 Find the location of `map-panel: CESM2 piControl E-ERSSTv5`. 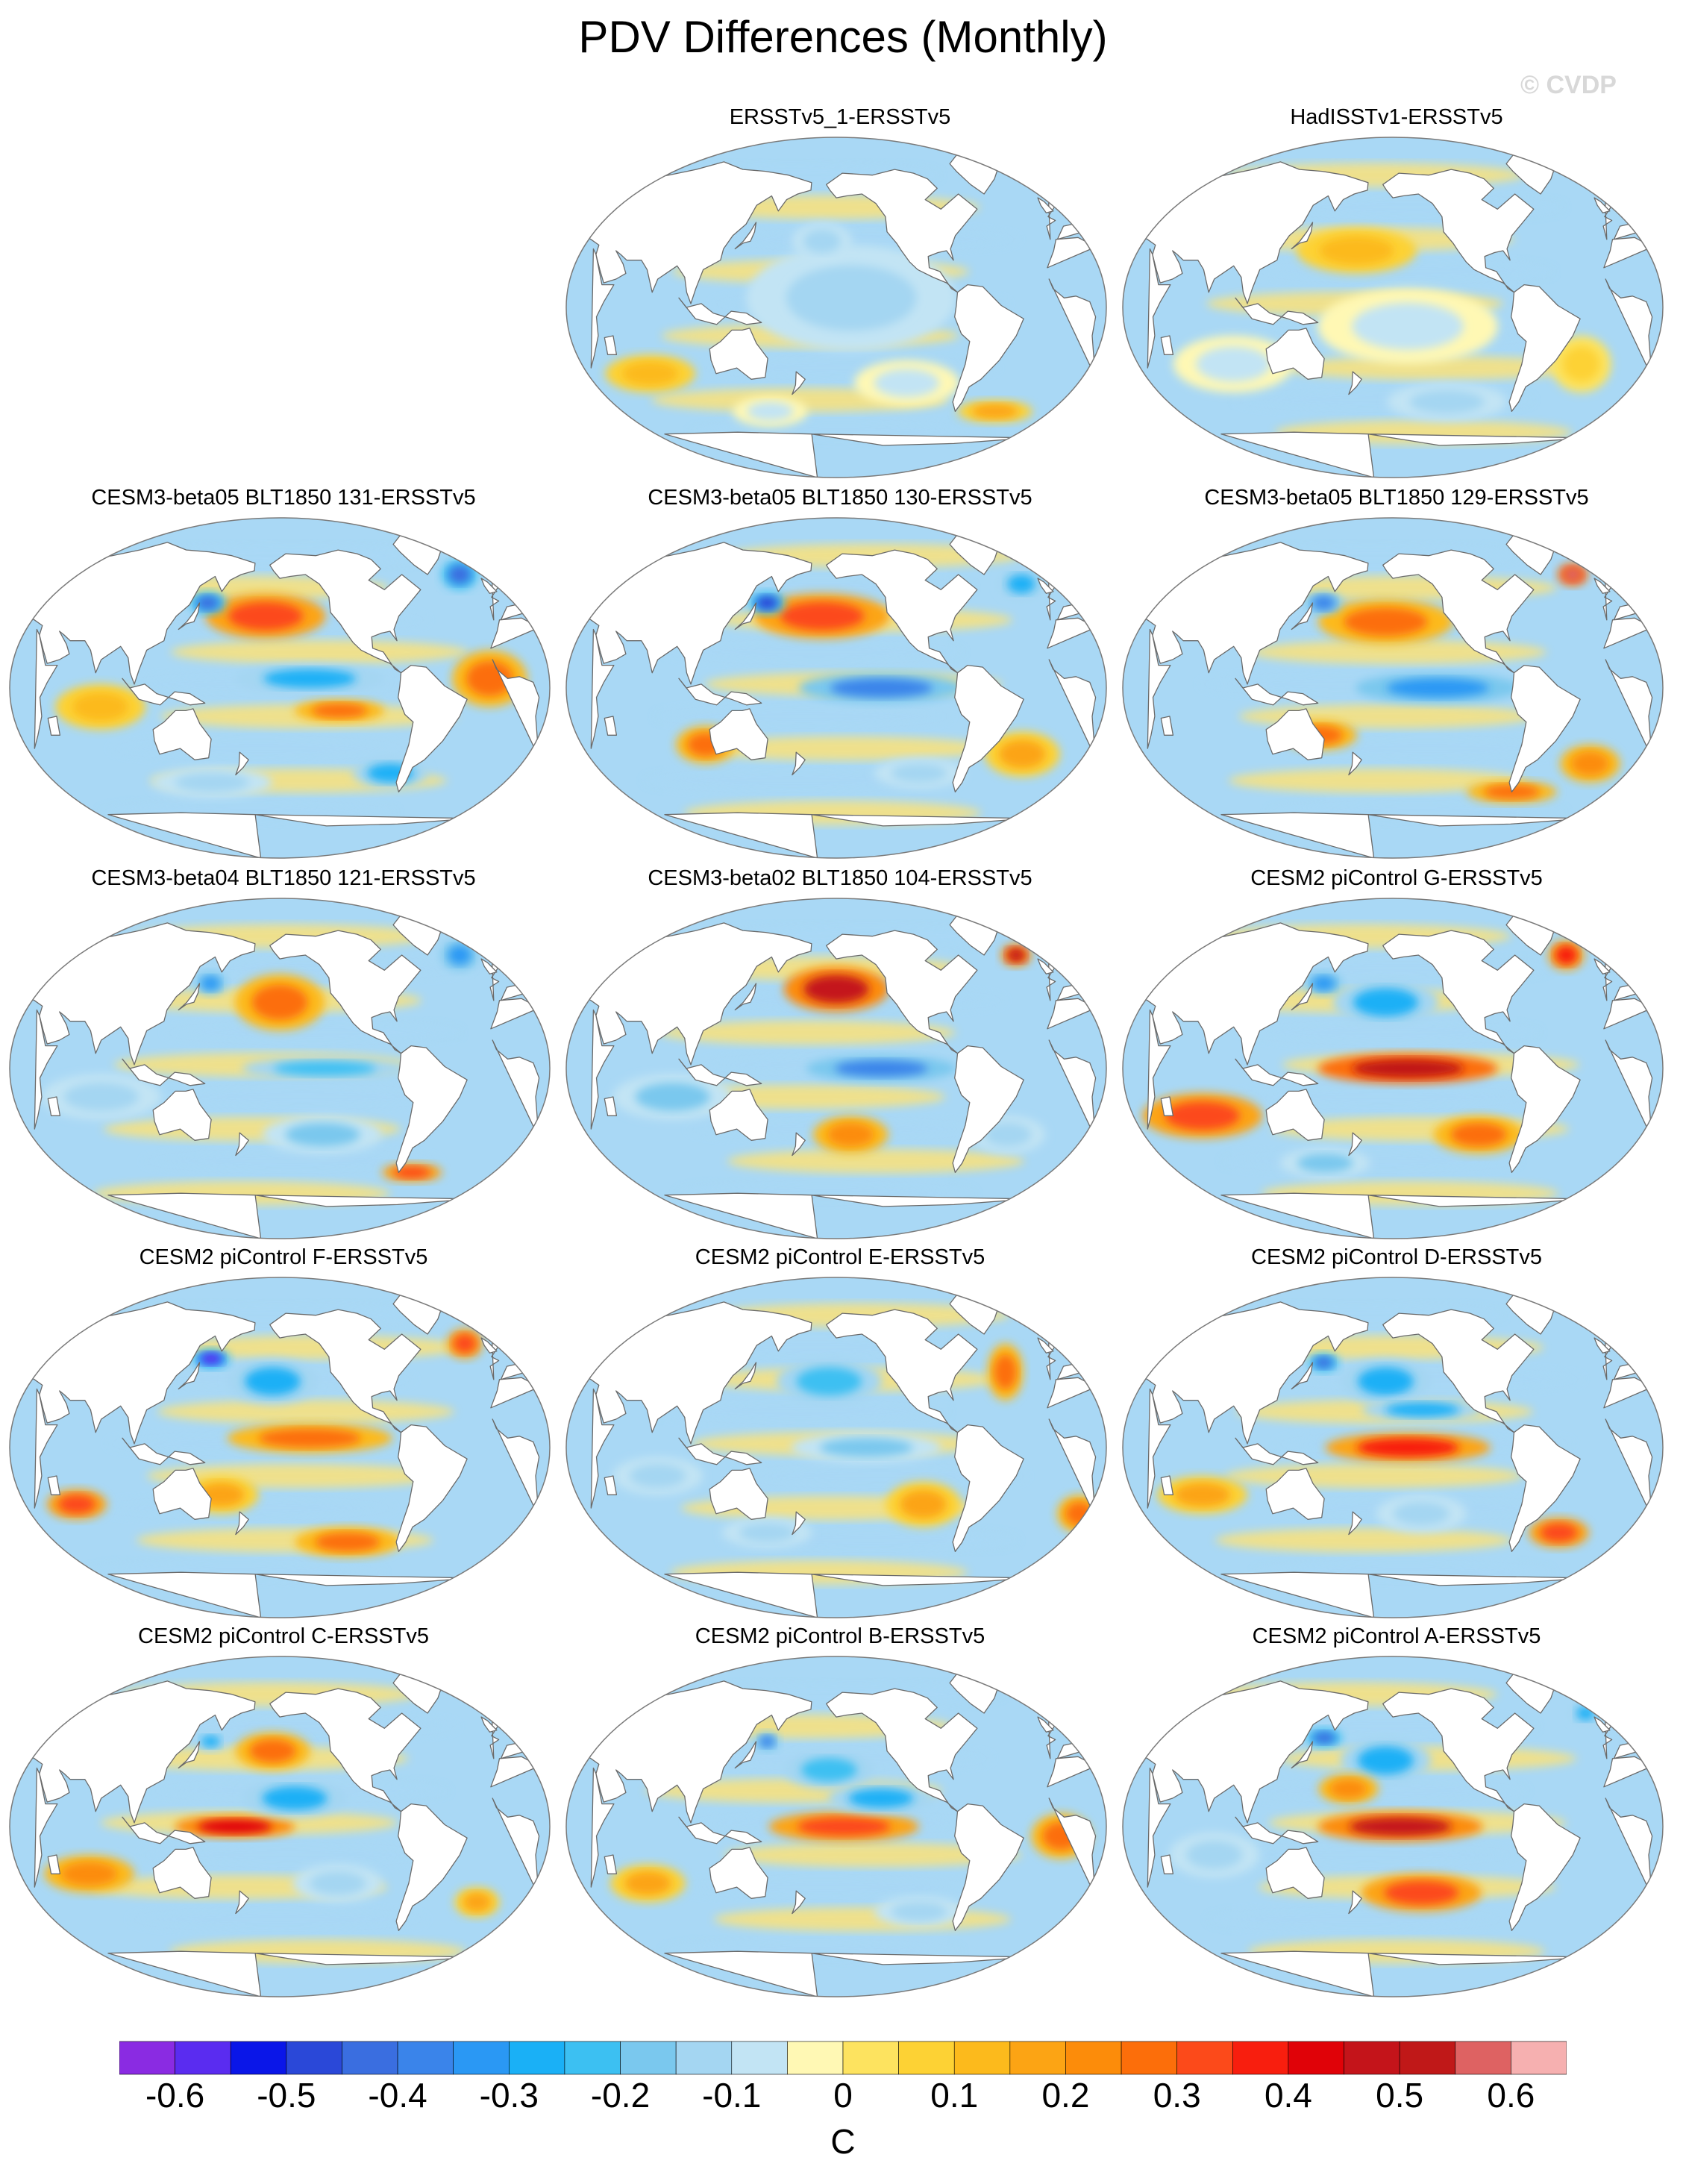

map-panel: CESM2 piControl E-ERSSTv5 is located at coordinates (840, 1431).